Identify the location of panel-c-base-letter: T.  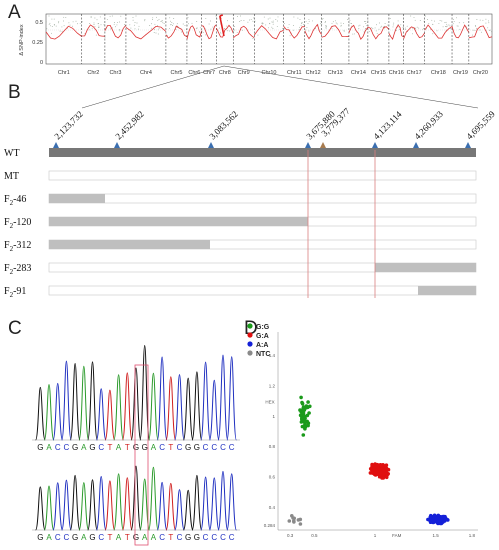
(109, 447).